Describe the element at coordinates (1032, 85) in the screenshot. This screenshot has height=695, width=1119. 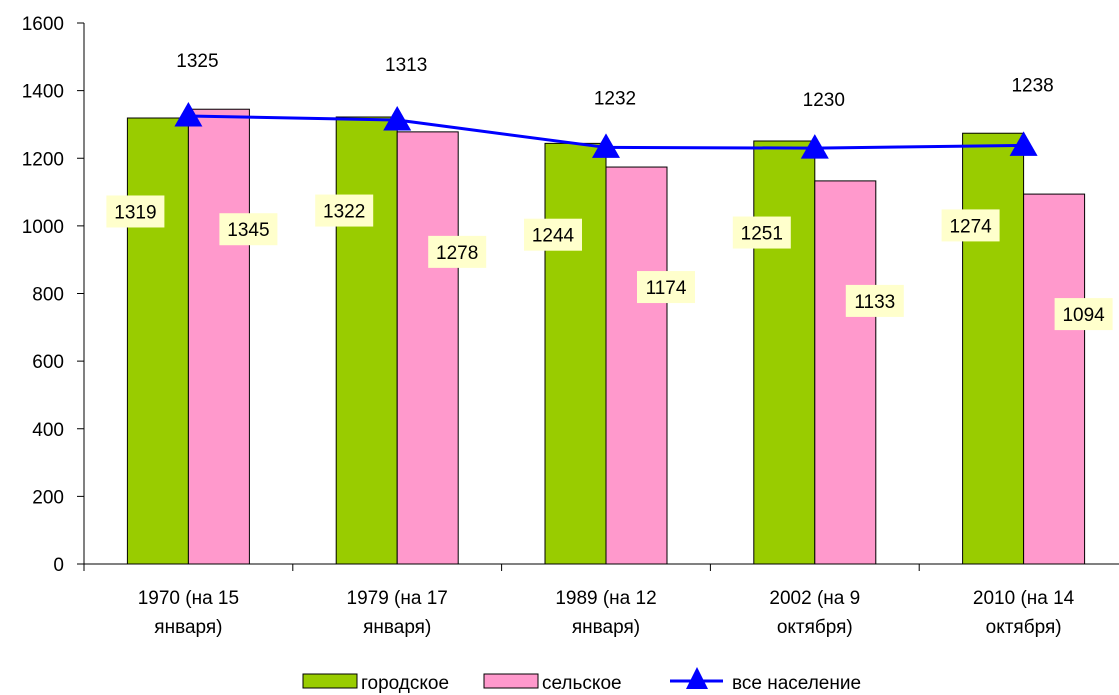
I see `total-data-label: 1238` at that location.